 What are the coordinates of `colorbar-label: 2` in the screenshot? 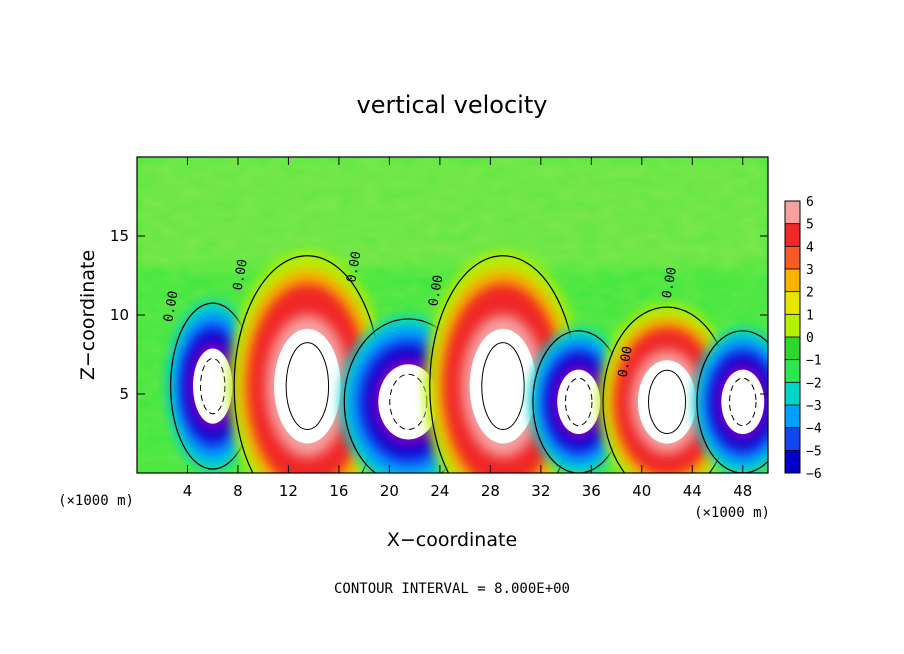 It's located at (810, 293).